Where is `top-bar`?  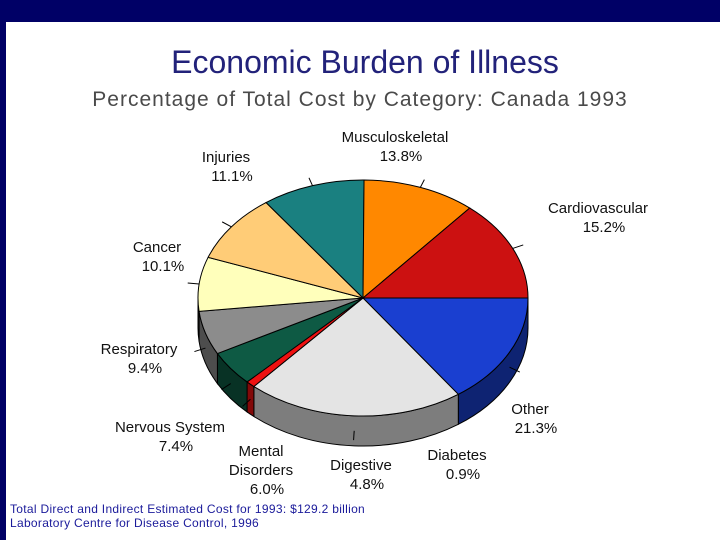
top-bar is located at coordinates (360, 11).